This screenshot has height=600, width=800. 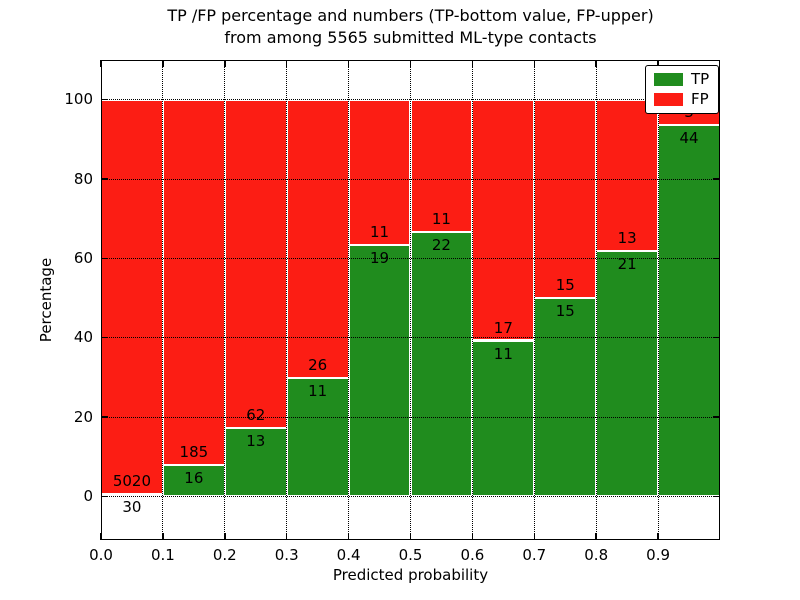 What do you see at coordinates (441, 244) in the screenshot?
I see `tp-count-label: 22` at bounding box center [441, 244].